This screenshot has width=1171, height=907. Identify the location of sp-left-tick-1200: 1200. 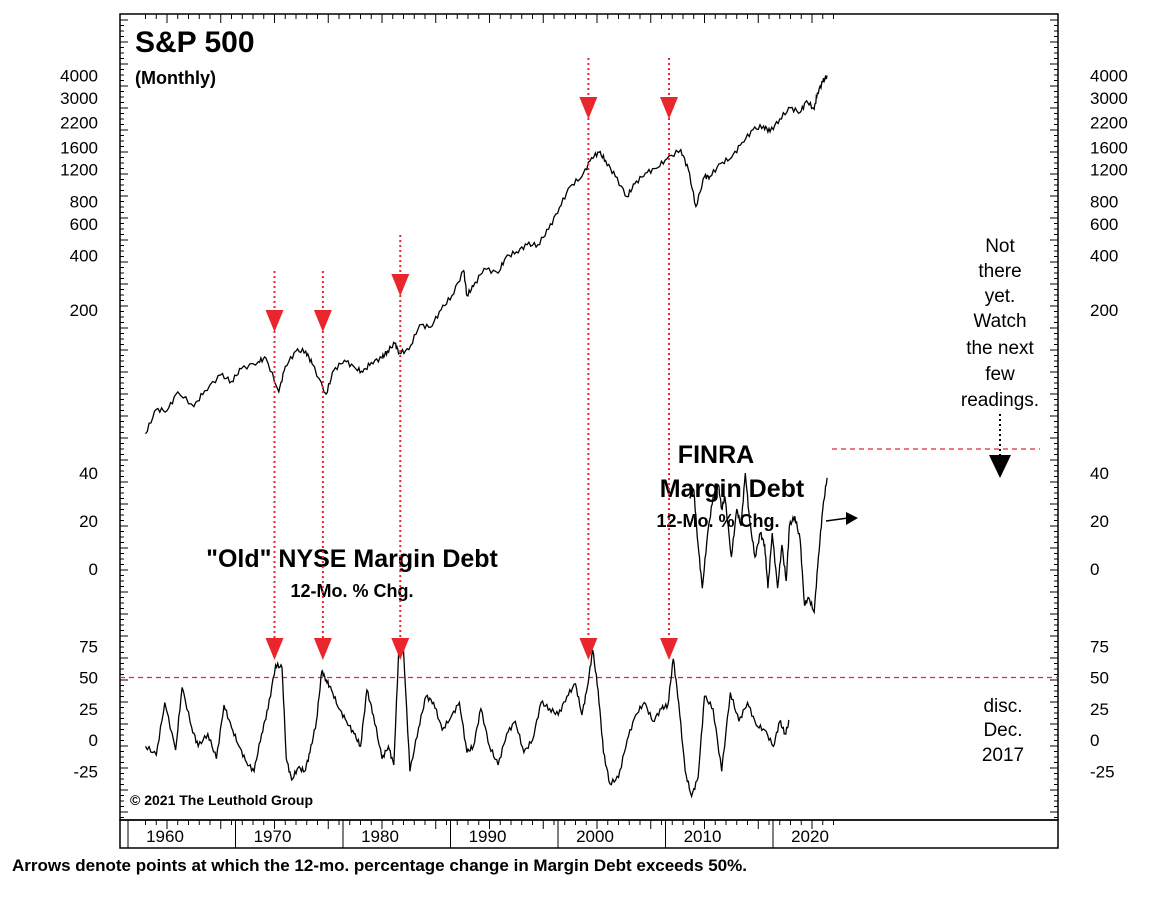
(79, 170).